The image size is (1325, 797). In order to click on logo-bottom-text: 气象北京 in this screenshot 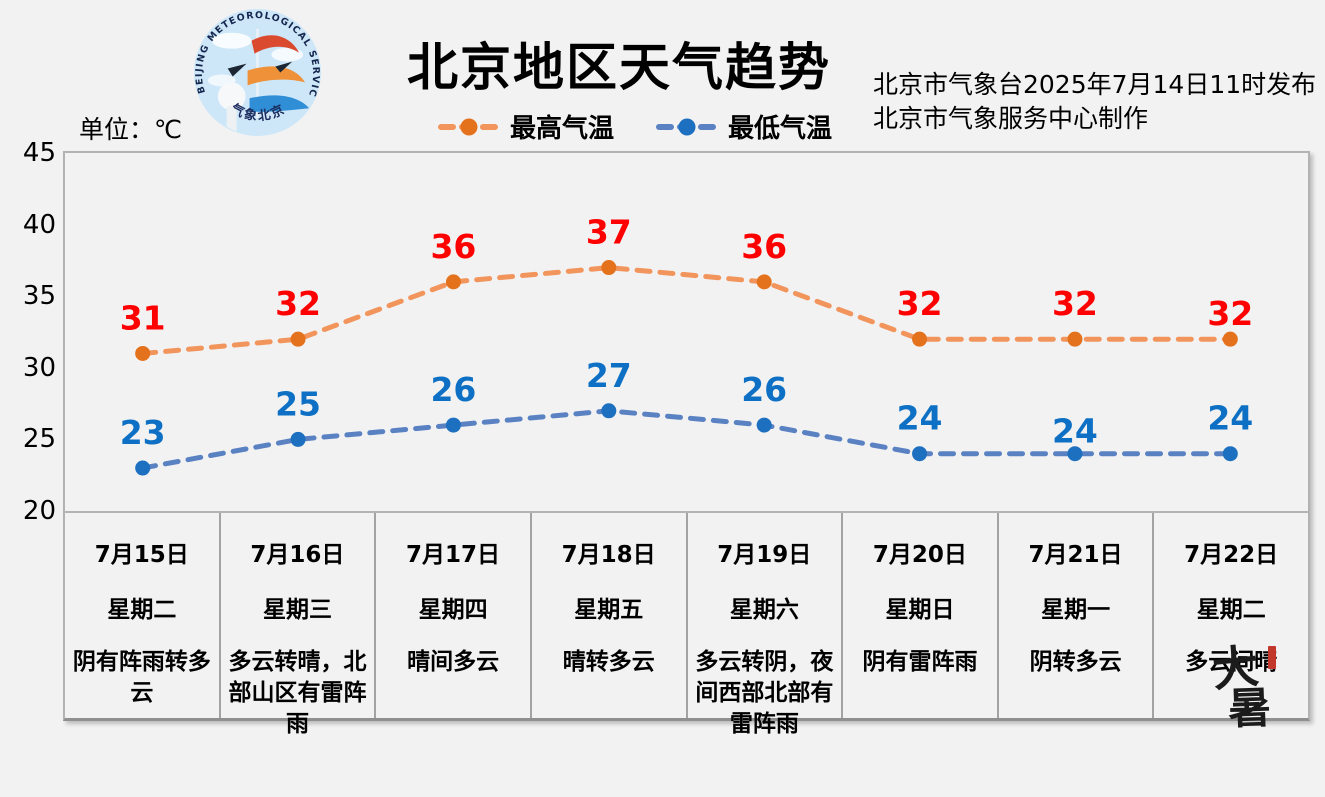, I will do `click(258, 113)`.